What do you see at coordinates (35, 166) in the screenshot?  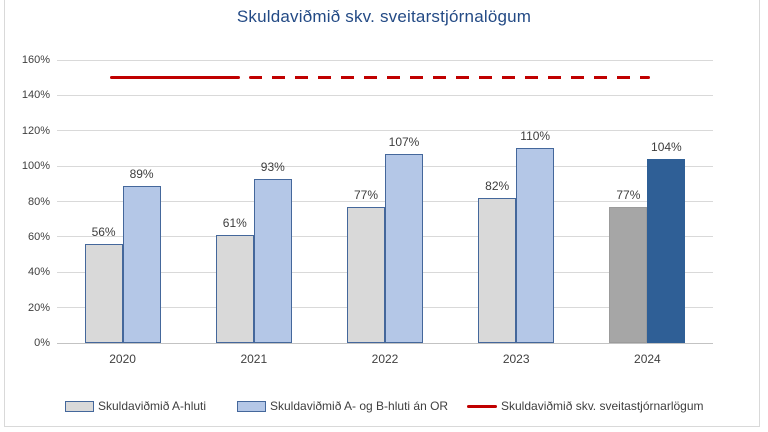 I see `y-axis-tick-label: 100%` at bounding box center [35, 166].